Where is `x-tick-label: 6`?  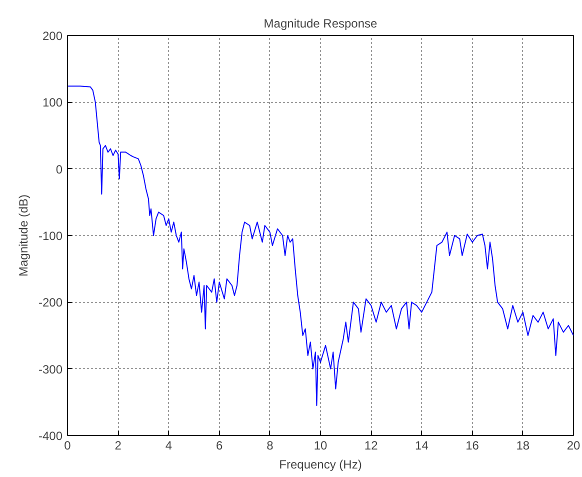
x-tick-label: 6 is located at coordinates (219, 445).